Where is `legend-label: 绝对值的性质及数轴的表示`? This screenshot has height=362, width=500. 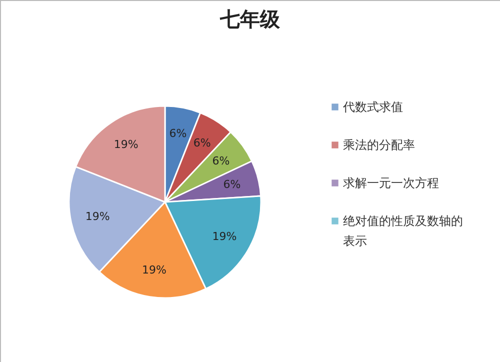
legend-label: 绝对值的性质及数轴的表示 is located at coordinates (403, 231).